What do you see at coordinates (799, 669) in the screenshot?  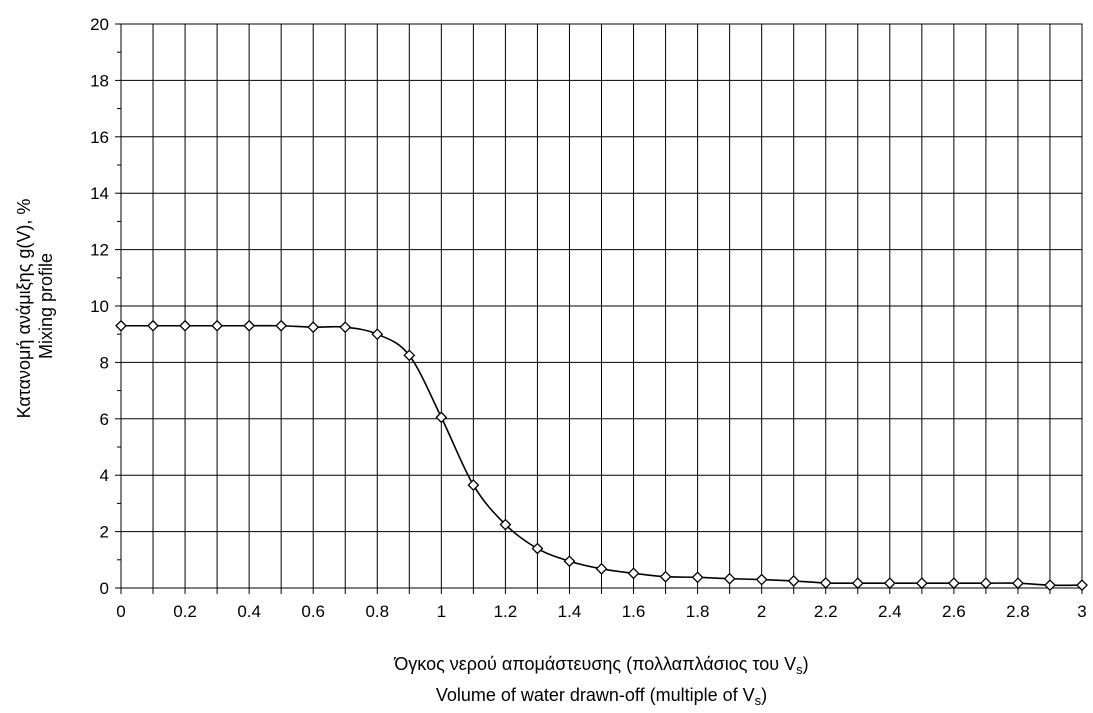 I see `x-axis-title-line-1-subscript: s` at bounding box center [799, 669].